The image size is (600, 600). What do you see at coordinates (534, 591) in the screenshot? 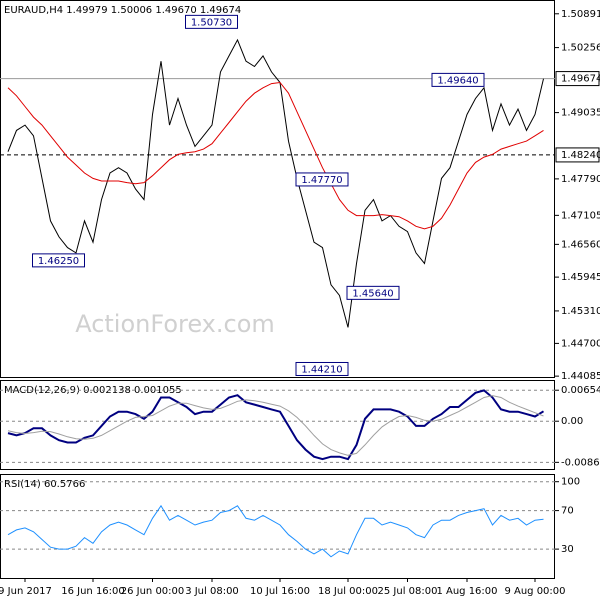
I see `x-tick-label: 9 Aug 00:00` at bounding box center [534, 591].